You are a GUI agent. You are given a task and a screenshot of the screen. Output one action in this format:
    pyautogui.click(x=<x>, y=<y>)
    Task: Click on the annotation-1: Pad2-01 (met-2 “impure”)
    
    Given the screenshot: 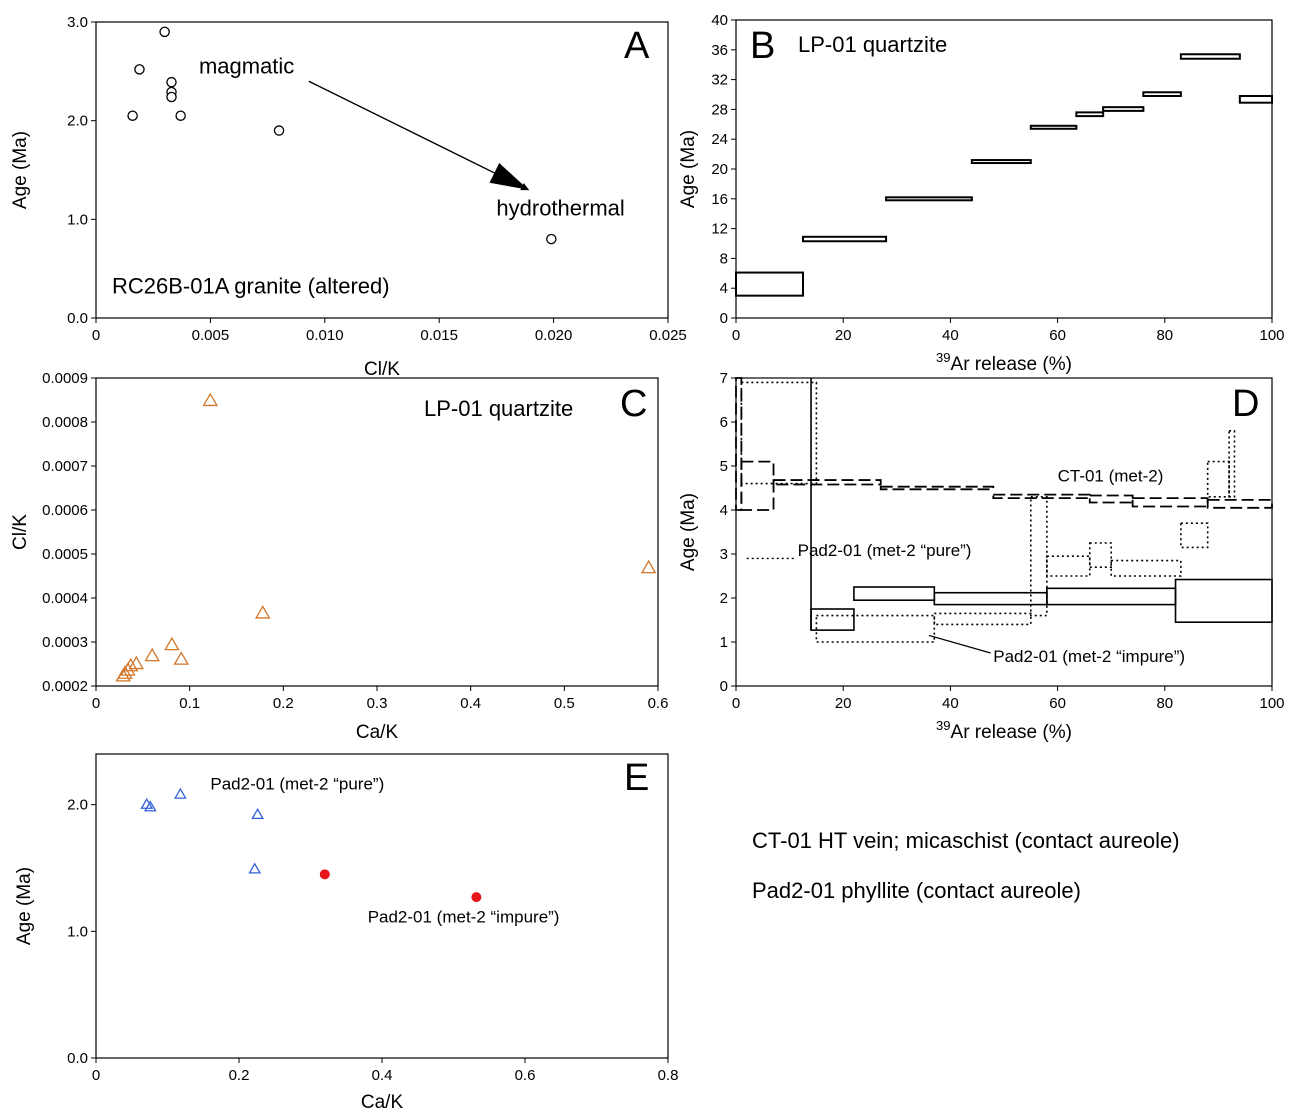 What is the action you would take?
    pyautogui.click(x=464, y=916)
    